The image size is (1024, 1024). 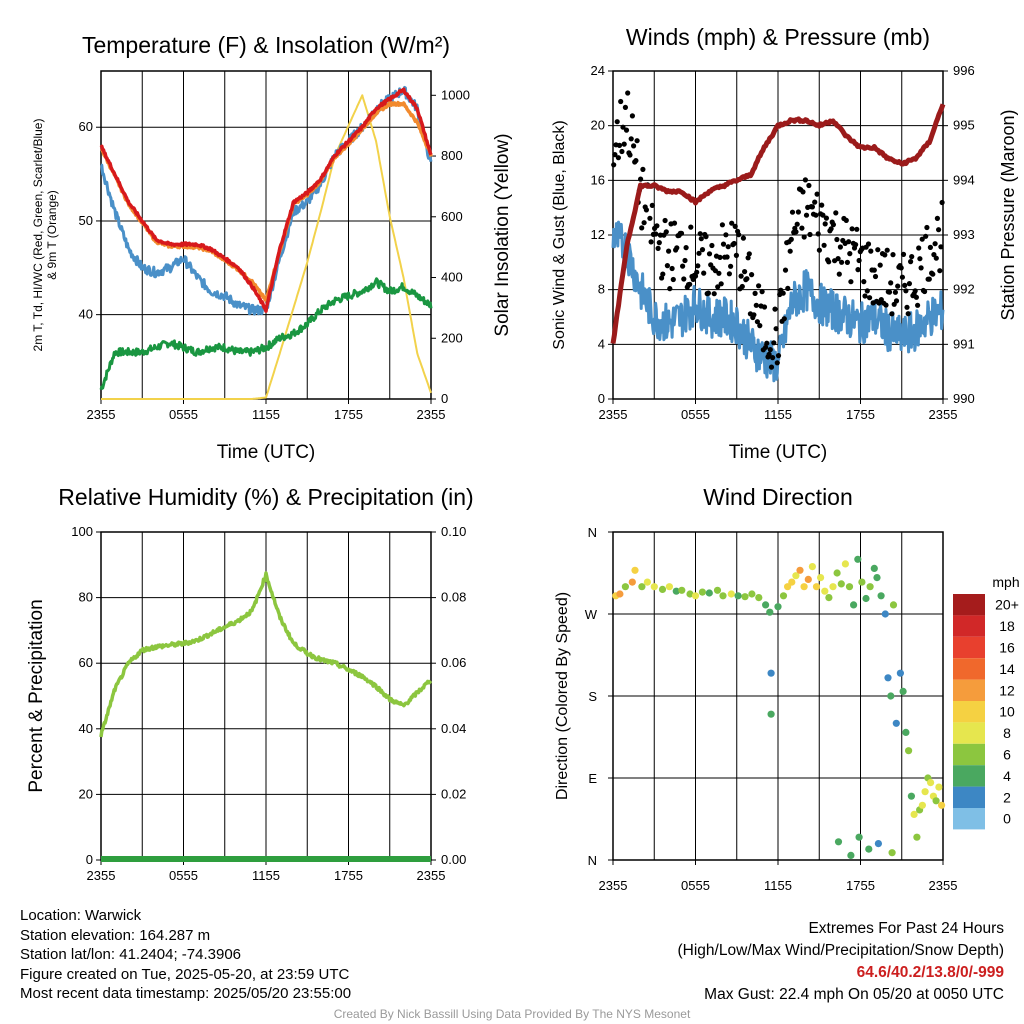 What do you see at coordinates (89, 859) in the screenshot?
I see `y-tick-label-left: 0` at bounding box center [89, 859].